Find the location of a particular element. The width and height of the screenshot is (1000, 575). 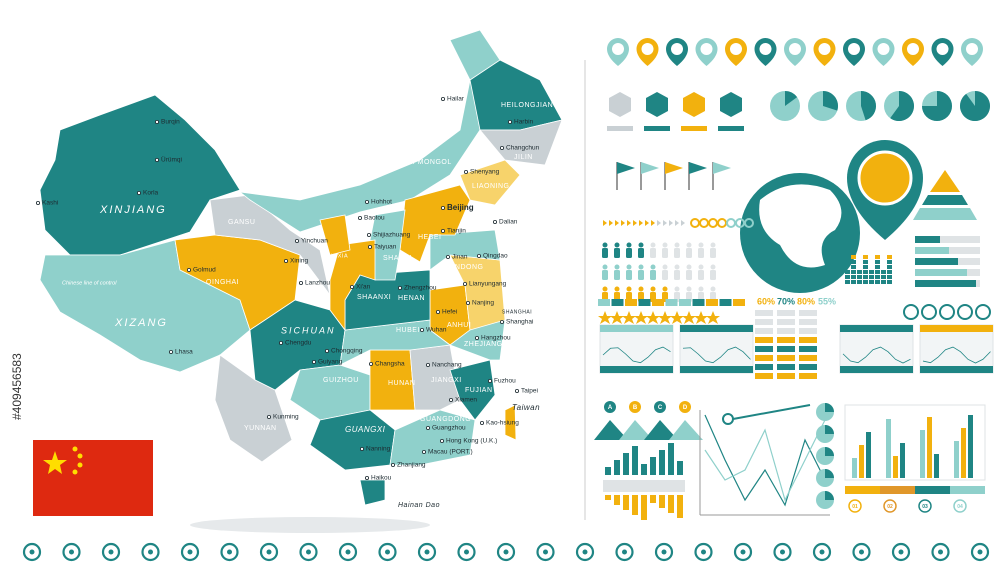

city-label: Qingdao is located at coordinates (495, 256).